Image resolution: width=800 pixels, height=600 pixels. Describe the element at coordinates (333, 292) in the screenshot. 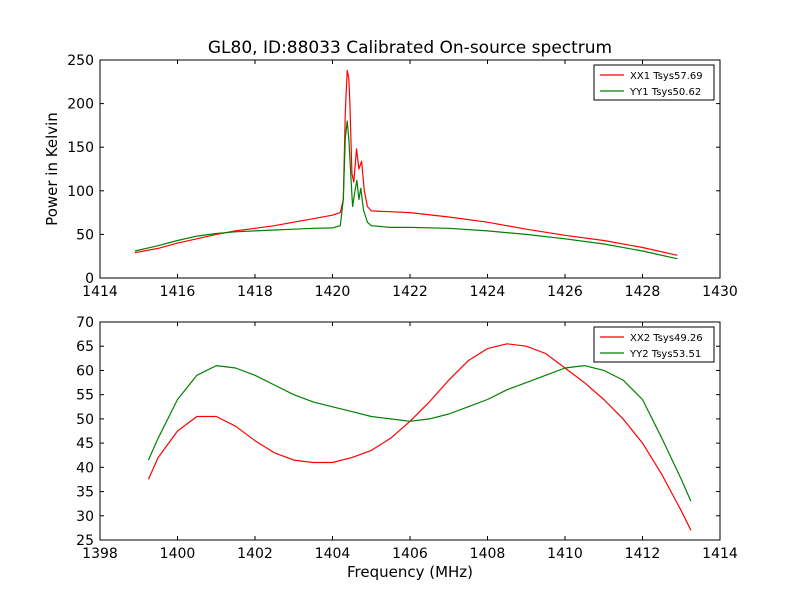

I see `x-tick-label: 1420` at that location.